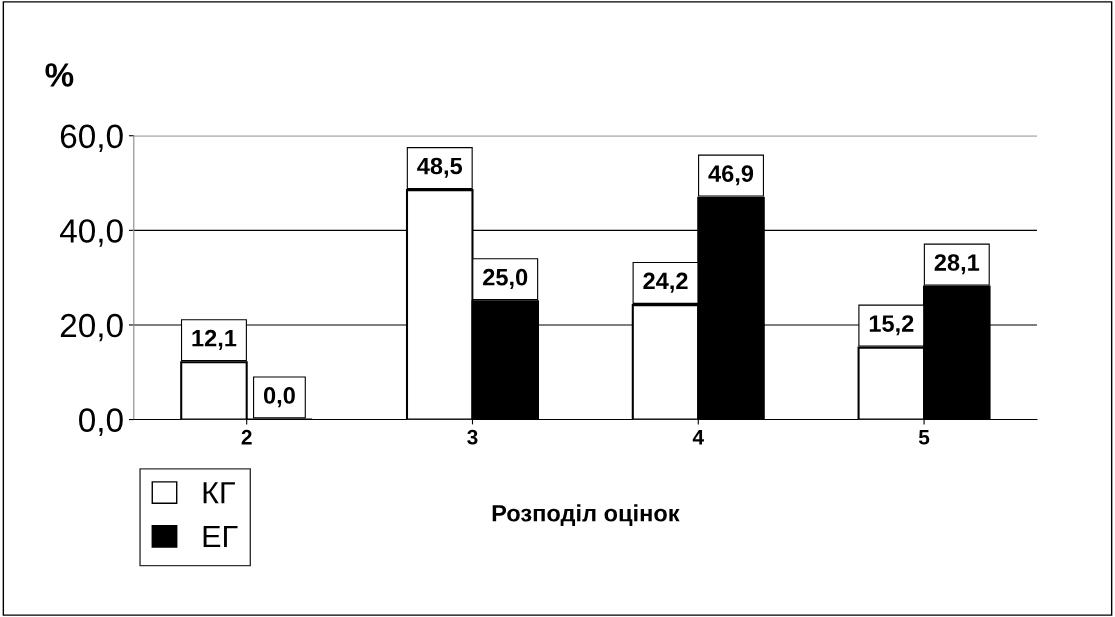 The image size is (1115, 617). Describe the element at coordinates (220, 536) in the screenshot. I see `legend-label: ЕГ` at that location.